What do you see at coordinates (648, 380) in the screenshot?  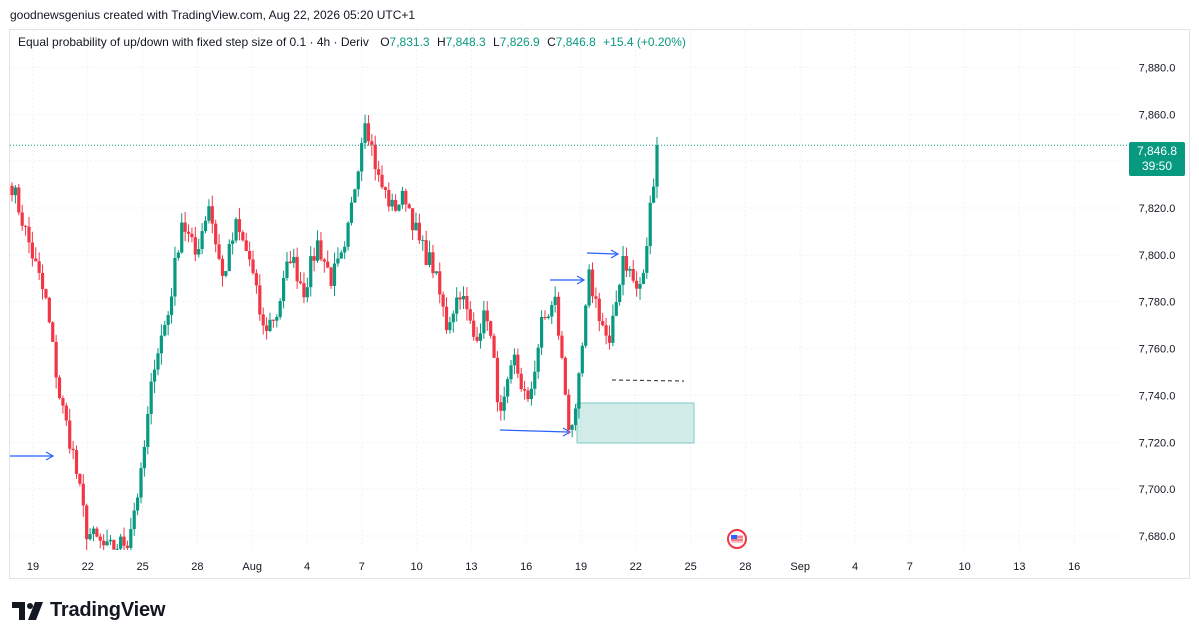 I see `dashed-level-line` at bounding box center [648, 380].